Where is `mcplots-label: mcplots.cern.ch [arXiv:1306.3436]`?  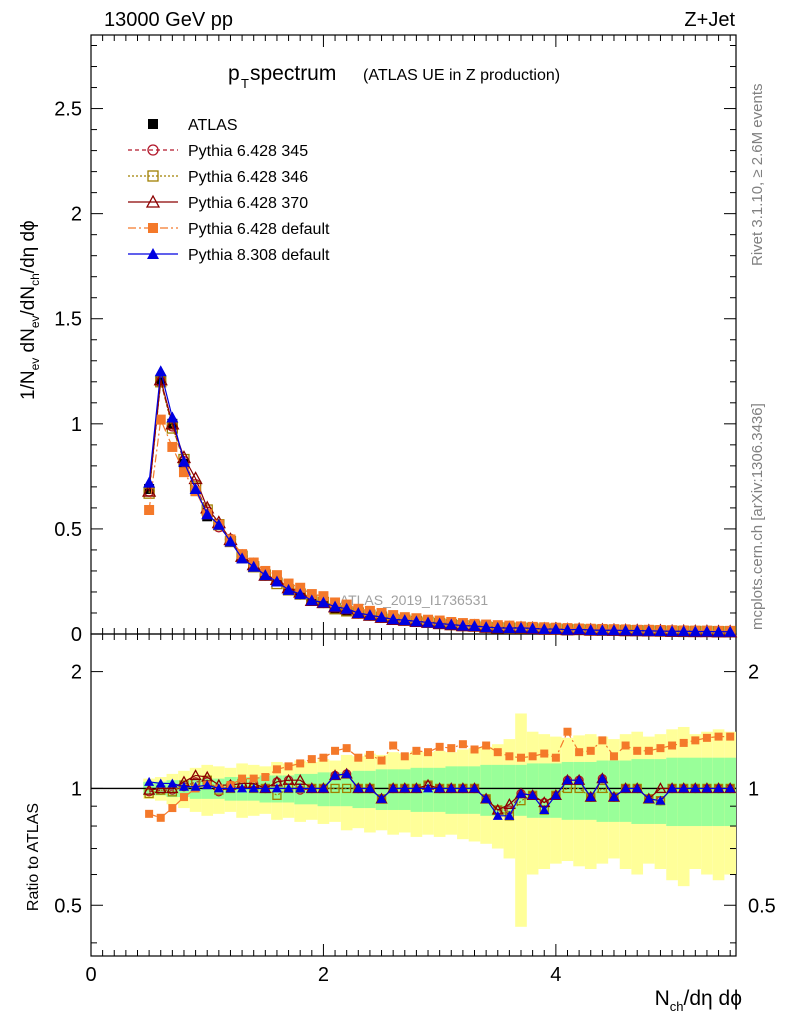
mcplots-label: mcplots.cern.ch [arXiv:1306.3436] is located at coordinates (757, 516).